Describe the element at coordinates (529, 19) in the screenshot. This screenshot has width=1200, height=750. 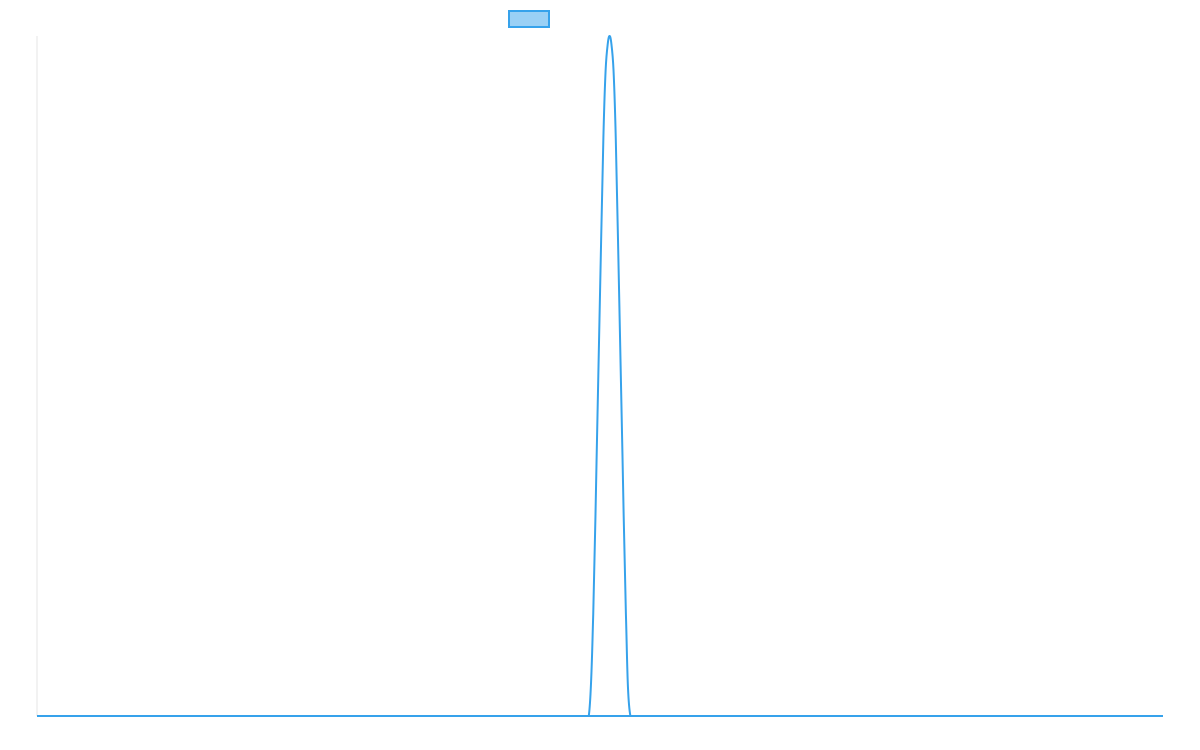
I see `legend-swatch` at that location.